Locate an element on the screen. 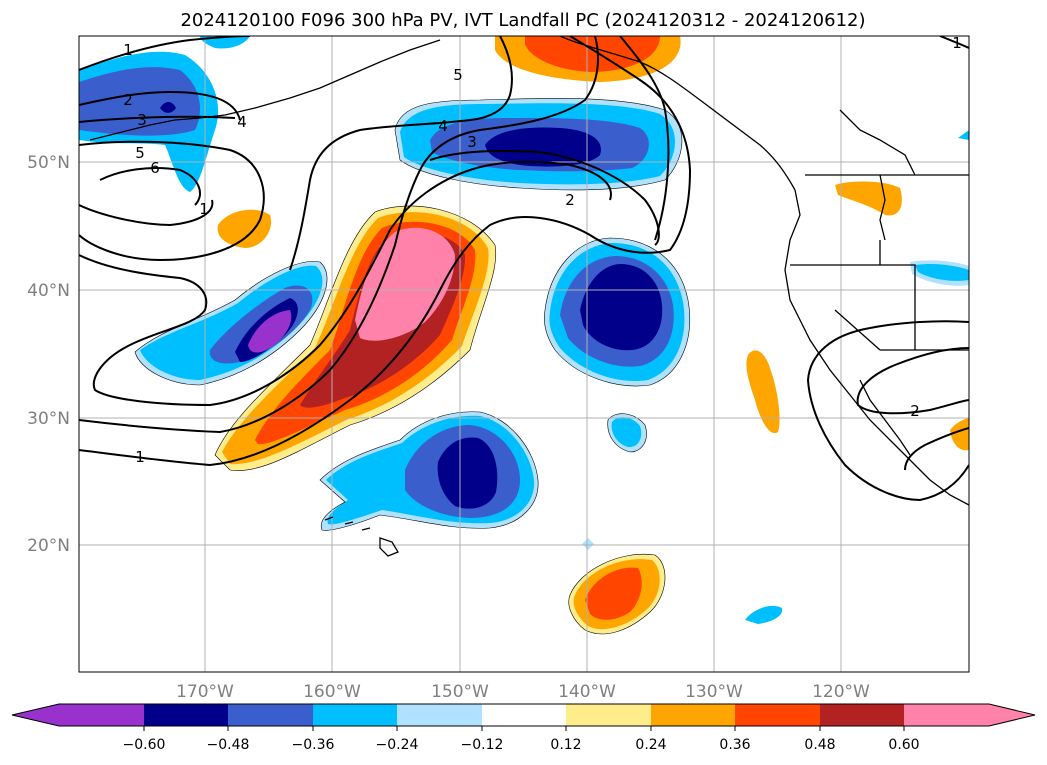 This screenshot has width=1047, height=765. negative-west-purple is located at coordinates (270, 331).